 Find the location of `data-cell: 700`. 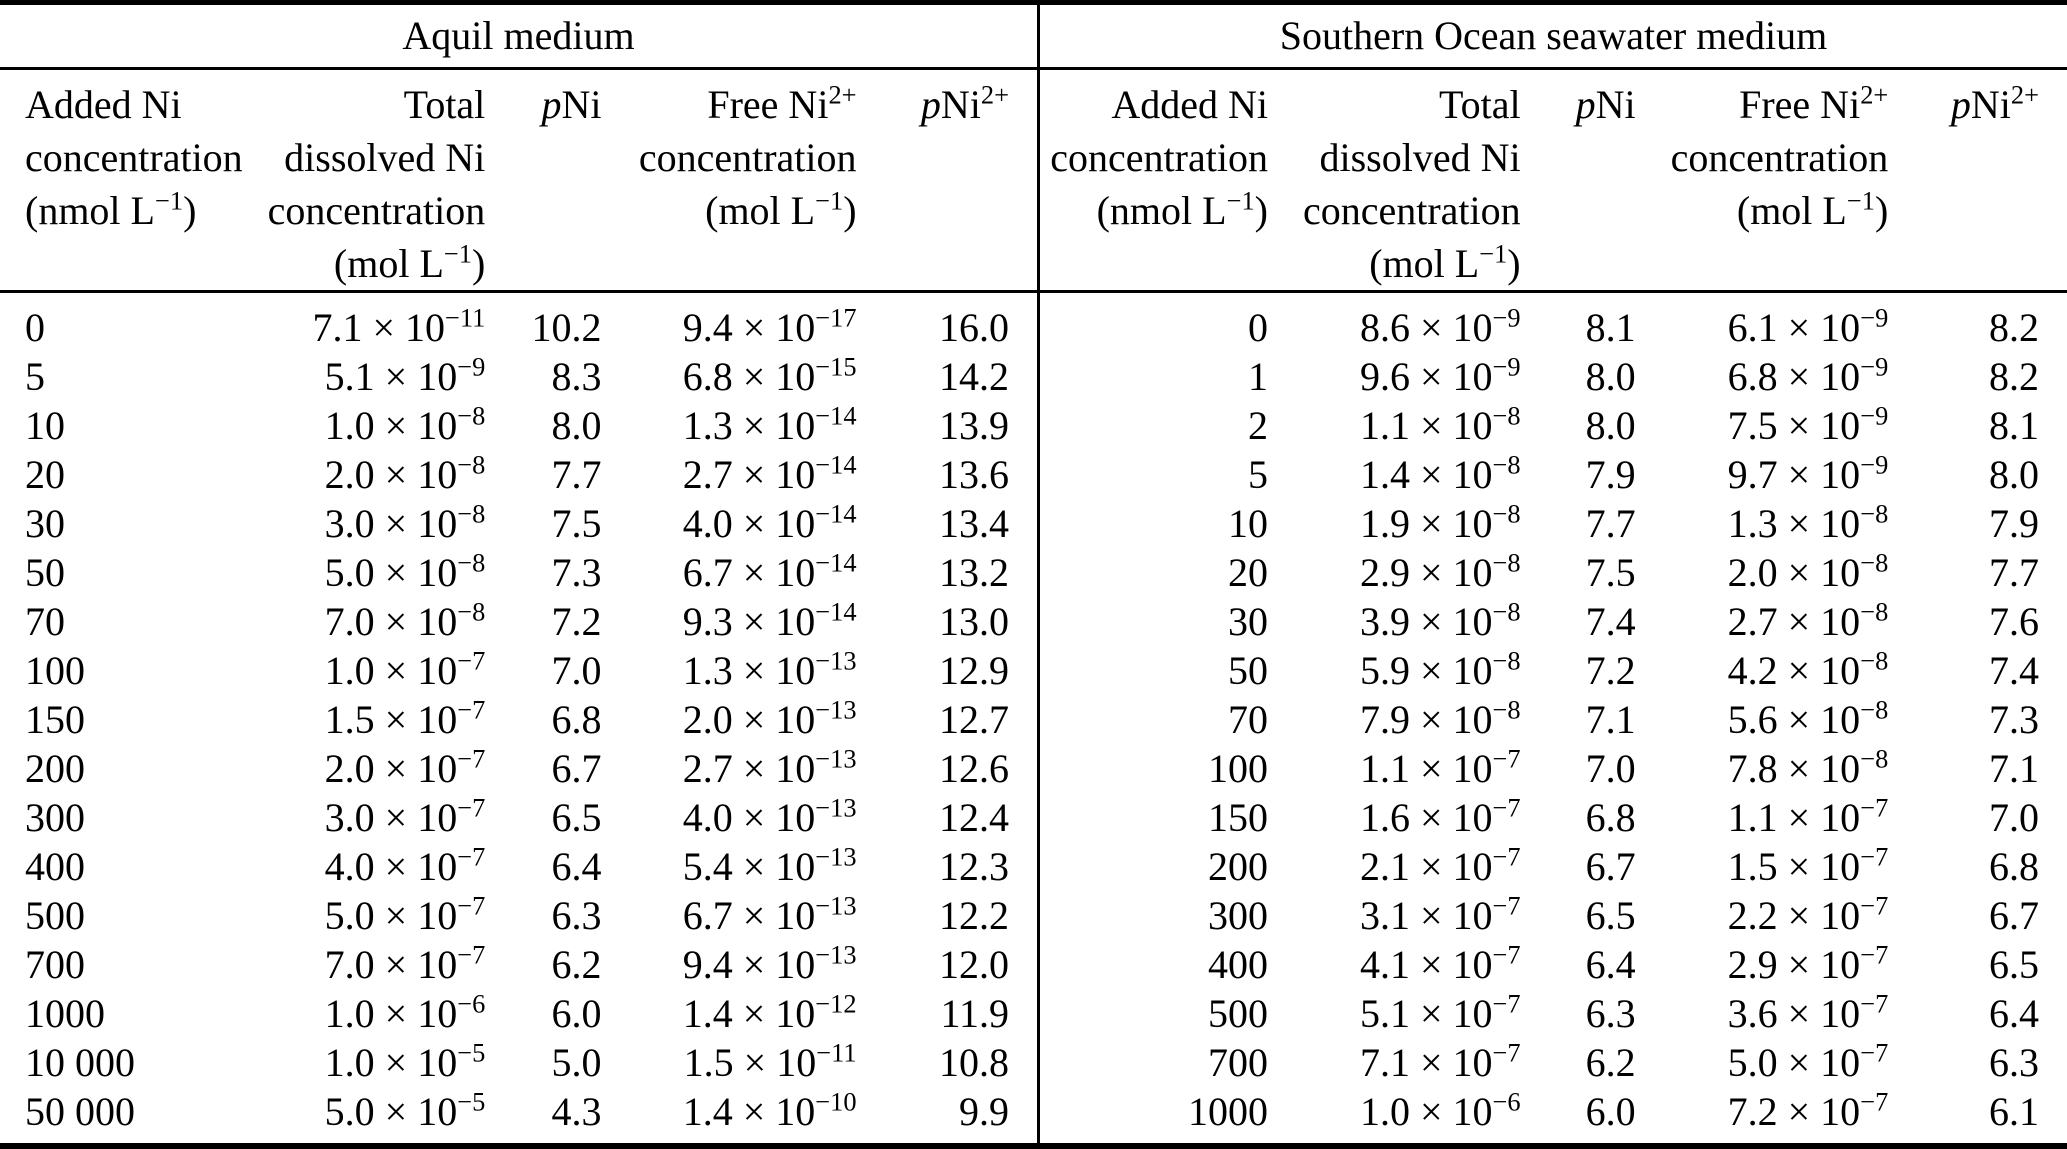

data-cell: 700 is located at coordinates (1237, 1062).